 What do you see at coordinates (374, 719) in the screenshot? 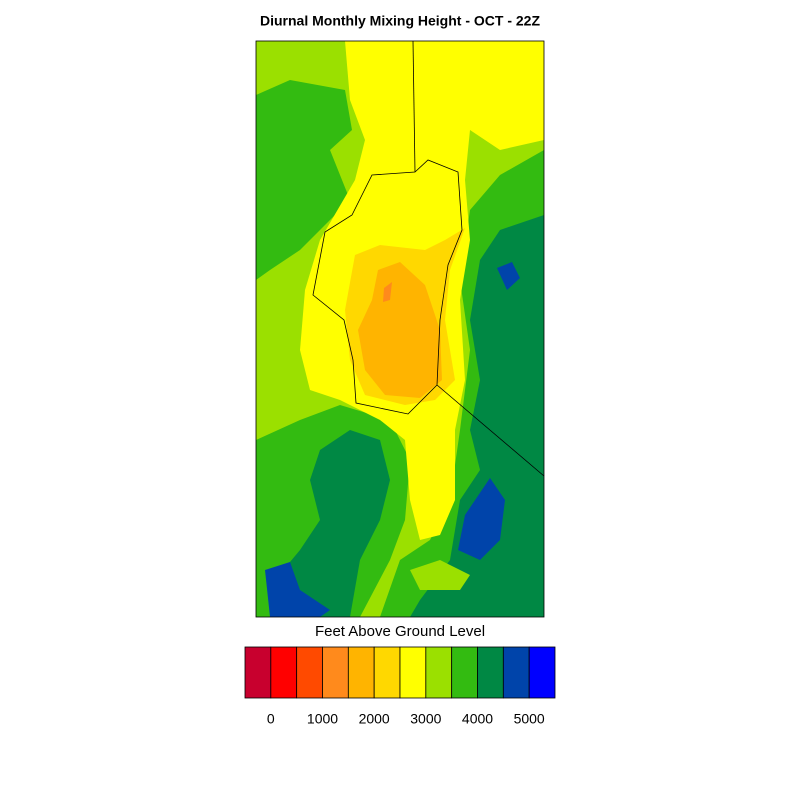
I see `colorbar-tick-label: 2000` at bounding box center [374, 719].